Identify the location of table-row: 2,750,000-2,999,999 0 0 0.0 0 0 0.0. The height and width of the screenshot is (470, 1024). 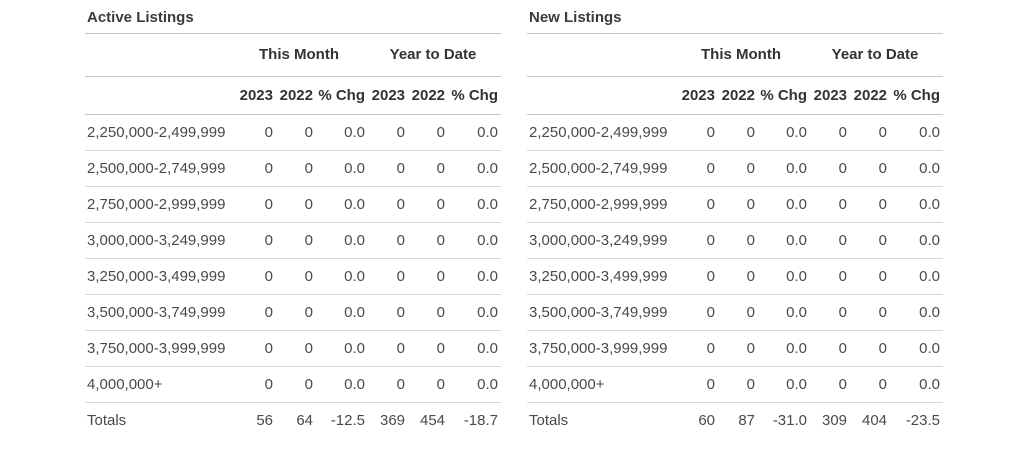
(293, 204).